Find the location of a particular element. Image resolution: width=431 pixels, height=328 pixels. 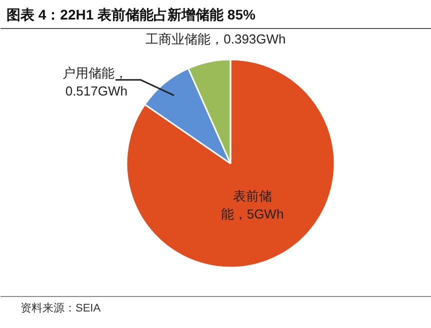

slice-label: 表前储能，5GWh is located at coordinates (252, 205).